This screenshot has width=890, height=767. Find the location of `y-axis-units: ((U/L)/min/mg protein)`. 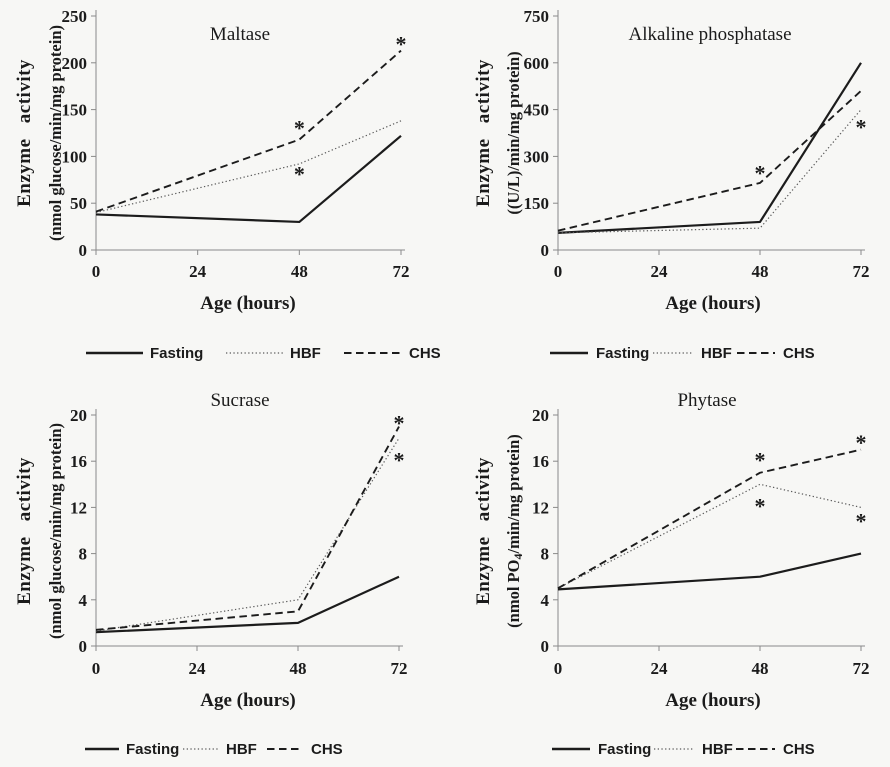

y-axis-units: ((U/L)/min/mg protein) is located at coordinates (513, 132).